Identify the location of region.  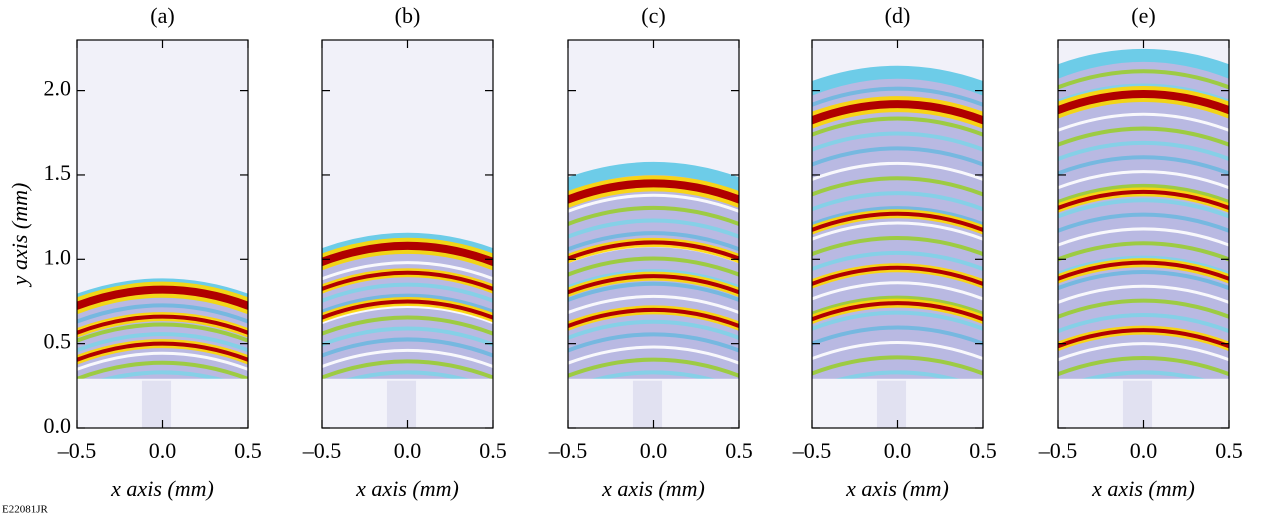
(1143, 221).